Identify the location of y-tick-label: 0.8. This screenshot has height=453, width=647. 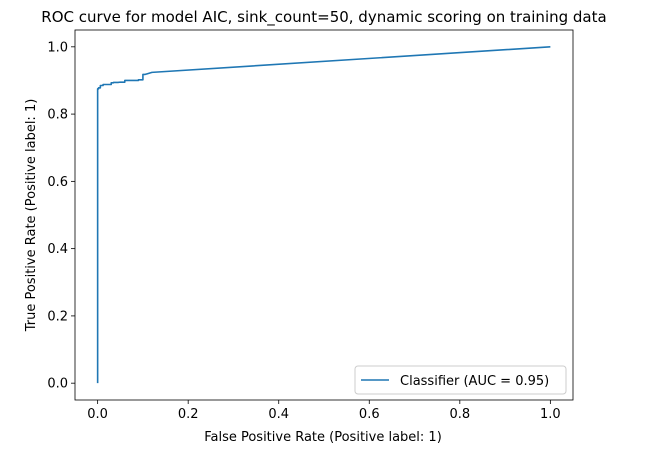
(57, 115).